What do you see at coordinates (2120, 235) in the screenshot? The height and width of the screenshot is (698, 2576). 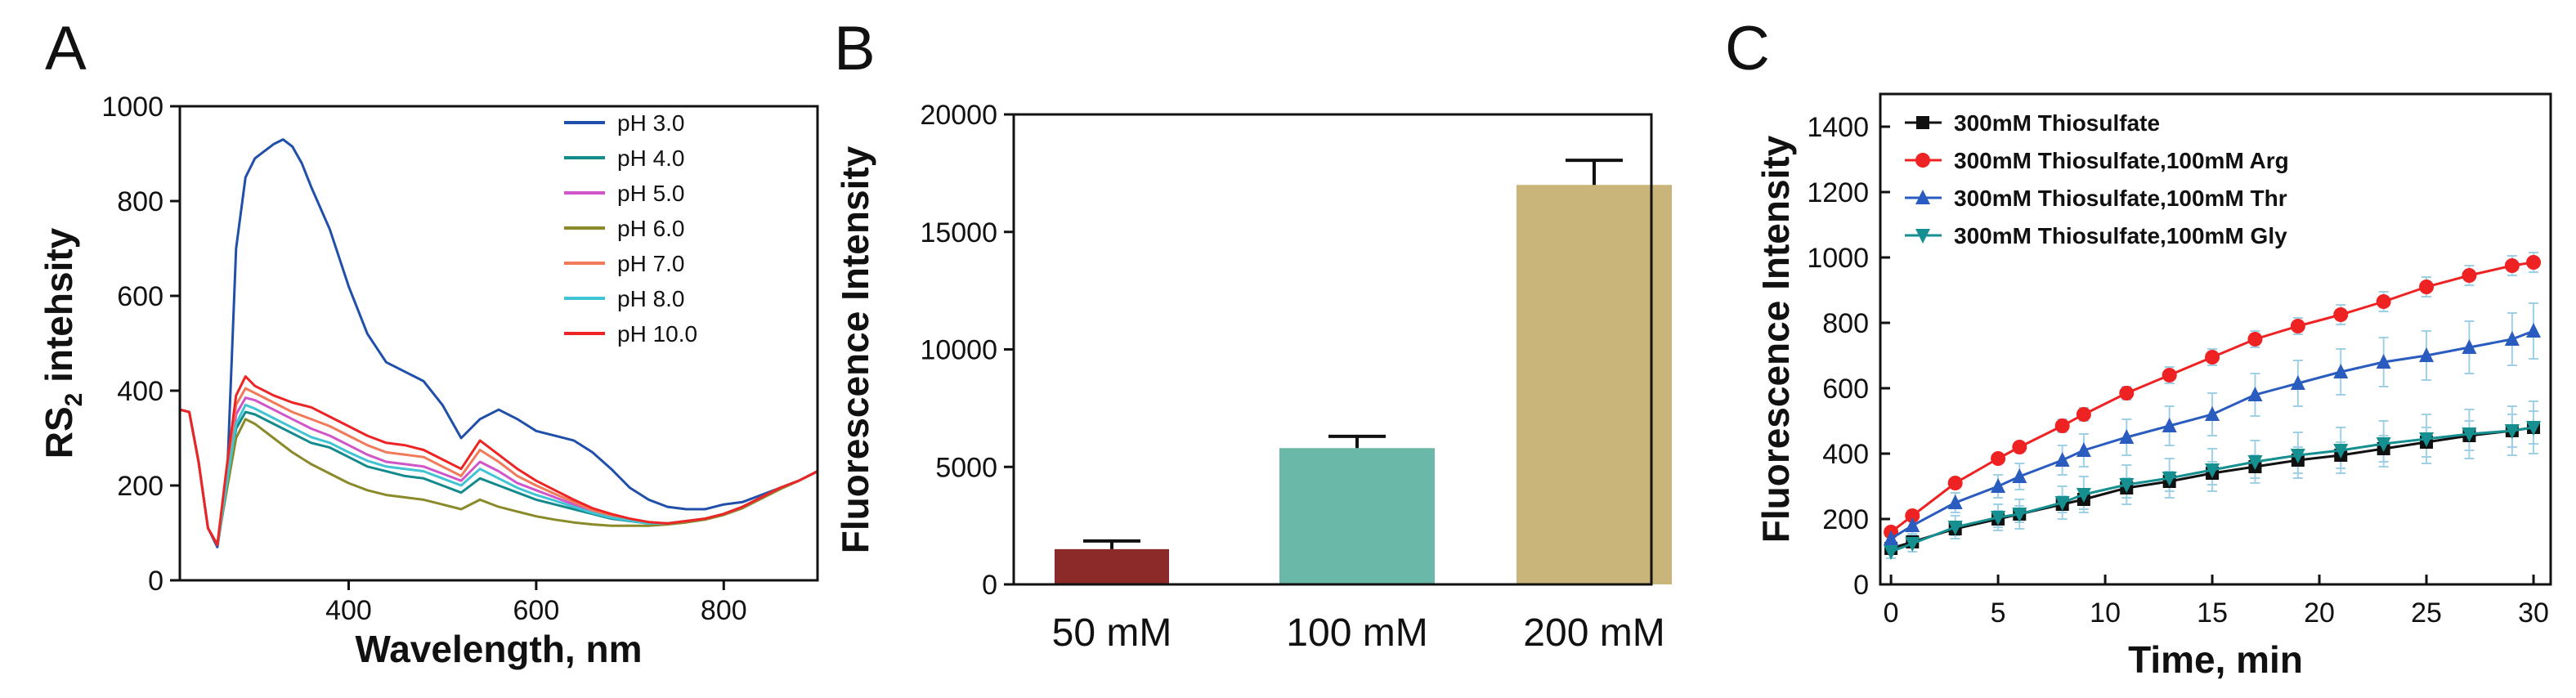 I see `panel-c-legend-label-3: 300mM Thiosulfate,100mM Gly` at bounding box center [2120, 235].